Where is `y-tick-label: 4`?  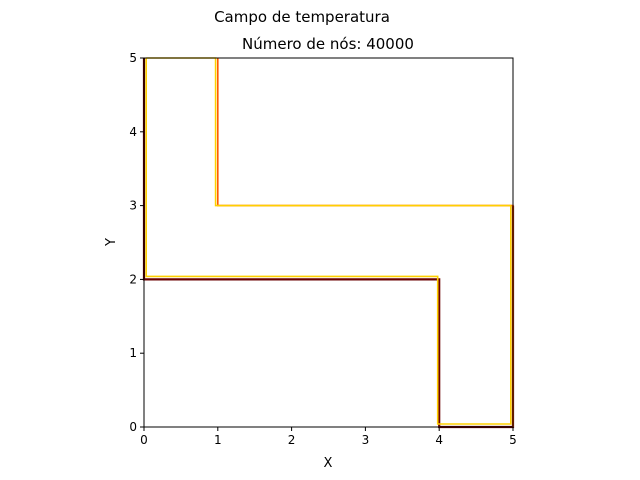 y-tick-label: 4 is located at coordinates (133, 132).